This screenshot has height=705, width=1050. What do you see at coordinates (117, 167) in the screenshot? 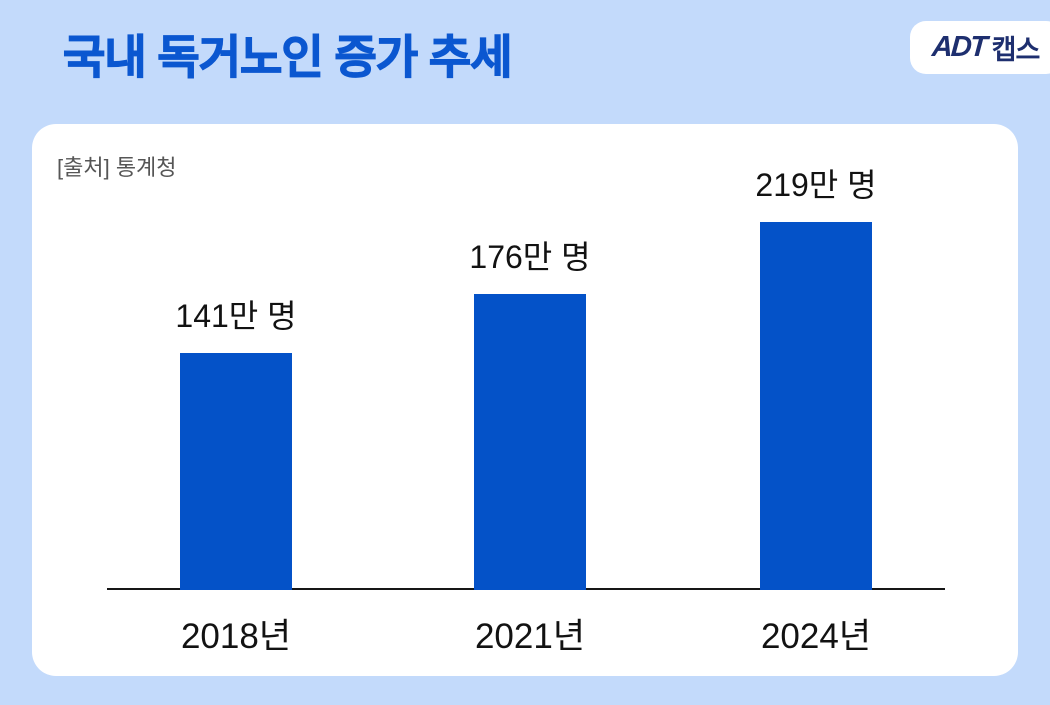
I see `source-label: [출처] 통계청` at bounding box center [117, 167].